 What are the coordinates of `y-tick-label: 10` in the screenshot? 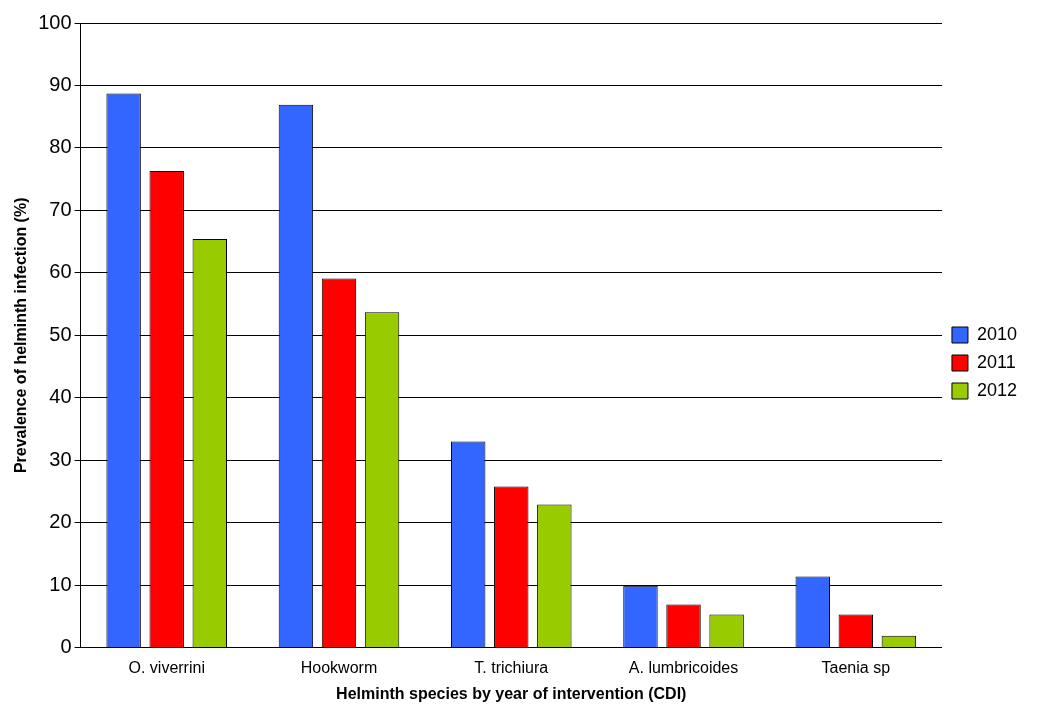 It's located at (60, 583).